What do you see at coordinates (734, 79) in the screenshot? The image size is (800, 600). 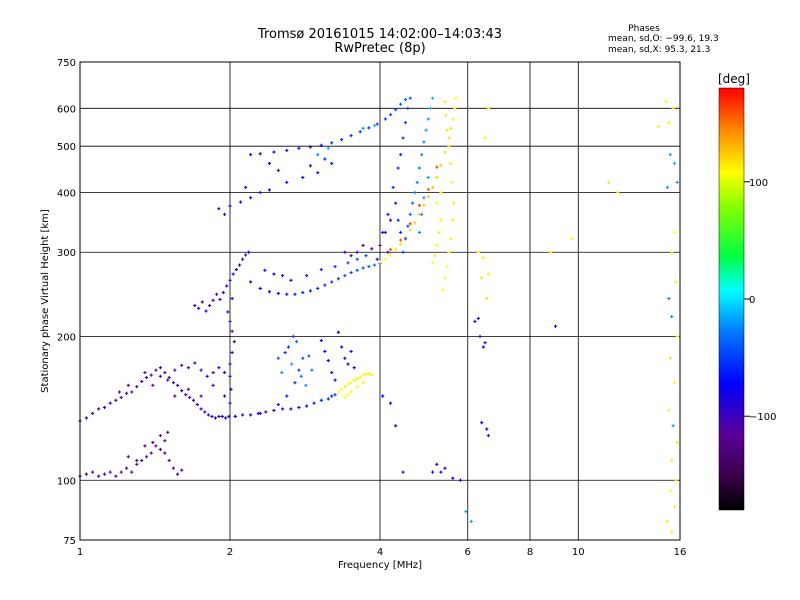 I see `colorbar-title: [deg]` at bounding box center [734, 79].